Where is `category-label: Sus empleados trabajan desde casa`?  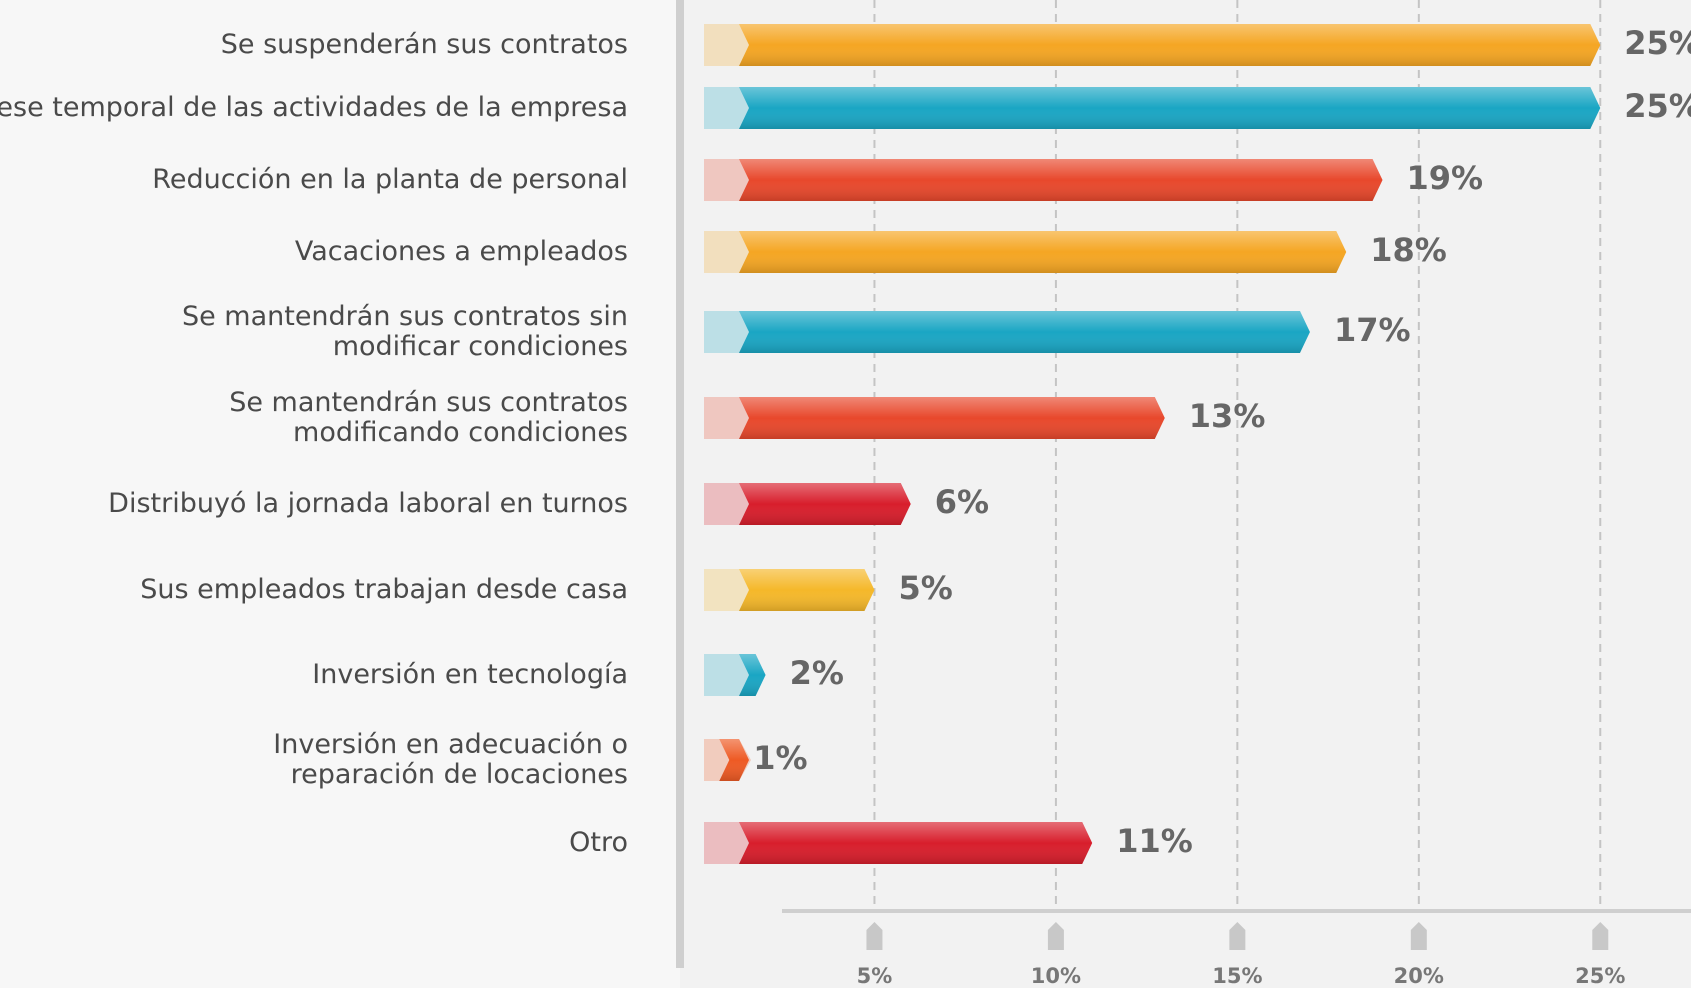 category-label: Sus empleados trabajan desde casa is located at coordinates (384, 589).